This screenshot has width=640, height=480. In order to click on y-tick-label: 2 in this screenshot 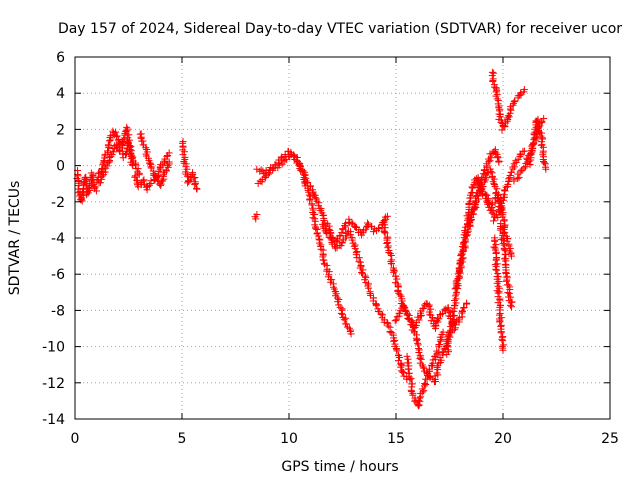, I will do `click(60, 130)`.